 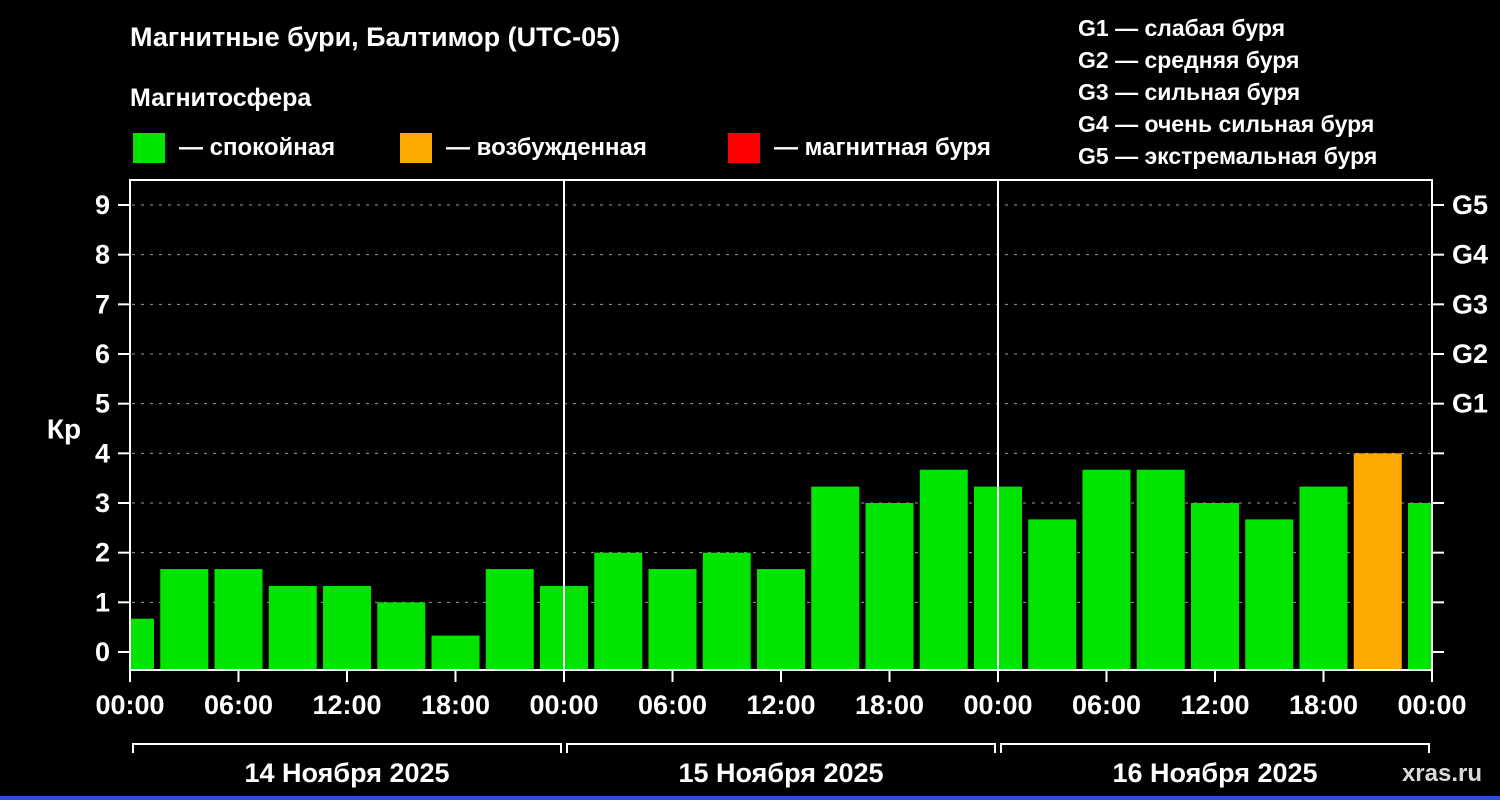 I want to click on g-legend-line: G4 — очень сильная буря, so click(x=1226, y=124).